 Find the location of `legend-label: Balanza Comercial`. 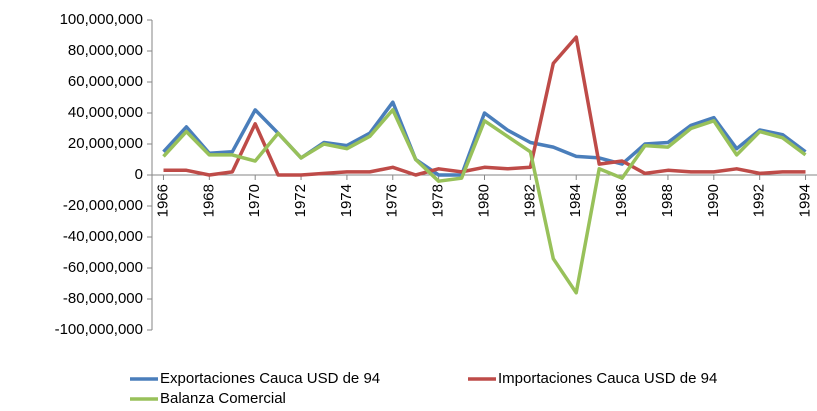

legend-label: Balanza Comercial is located at coordinates (223, 398).